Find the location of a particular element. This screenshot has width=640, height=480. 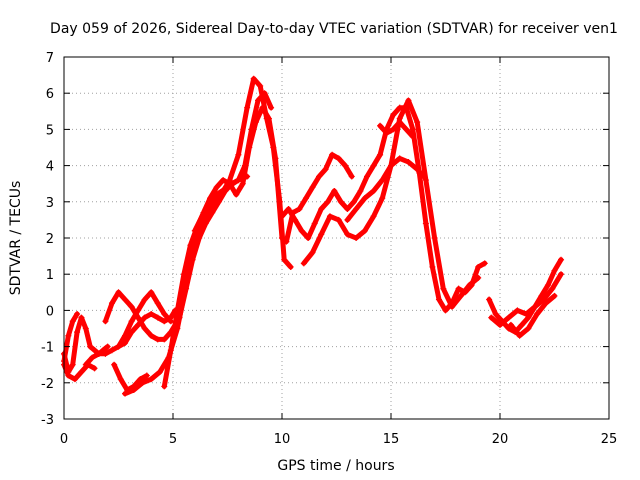

data-series-s12 is located at coordinates (383, 209).